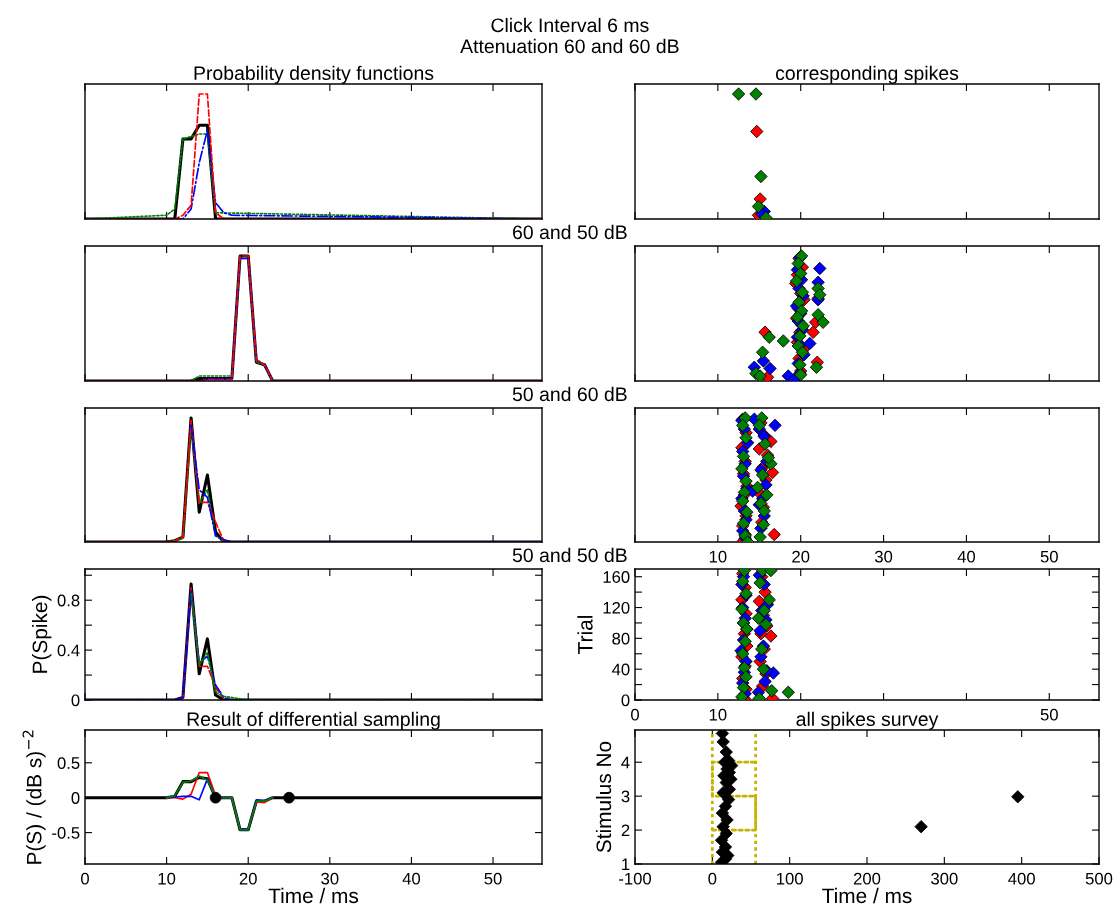 Image resolution: width=1113 pixels, height=915 pixels. Describe the element at coordinates (569, 46) in the screenshot. I see `text: Attenuation 60 and 60 dB` at that location.